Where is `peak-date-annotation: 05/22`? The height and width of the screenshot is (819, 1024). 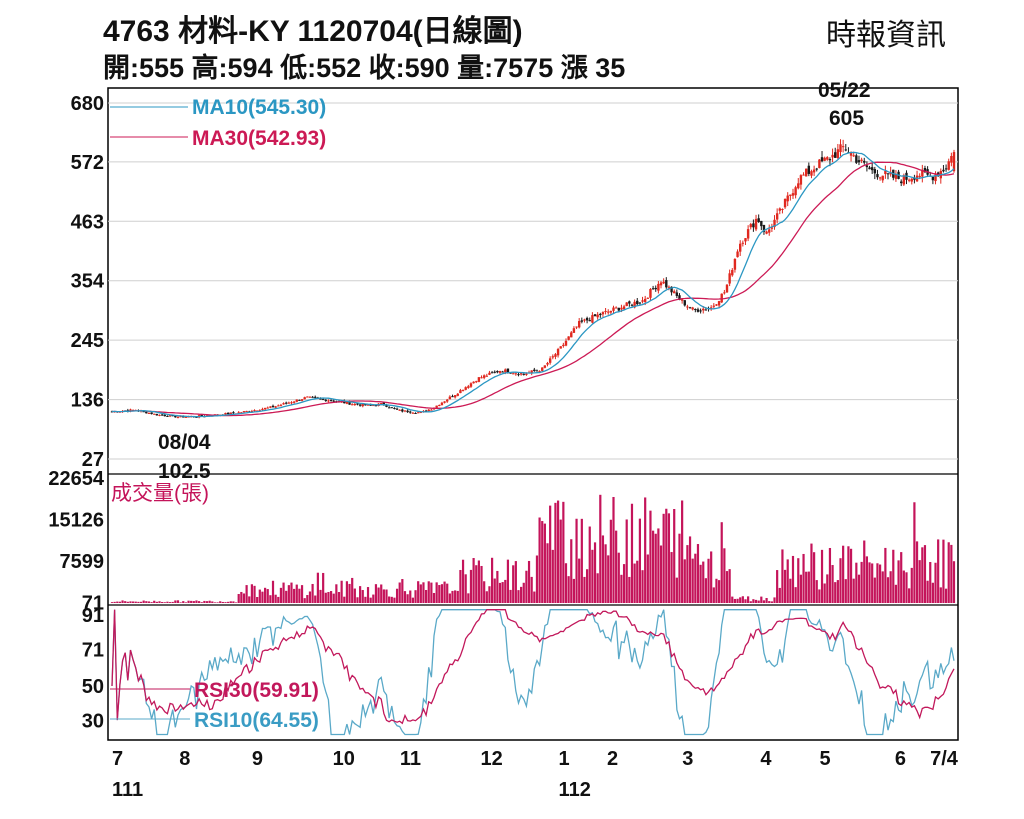 peak-date-annotation: 05/22 is located at coordinates (844, 90).